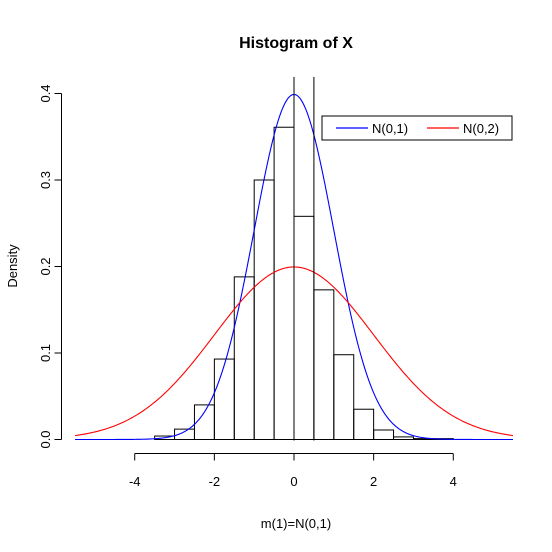 The height and width of the screenshot is (552, 552). What do you see at coordinates (296, 523) in the screenshot?
I see `x-axis-label: m(1)=N(0,1)` at bounding box center [296, 523].